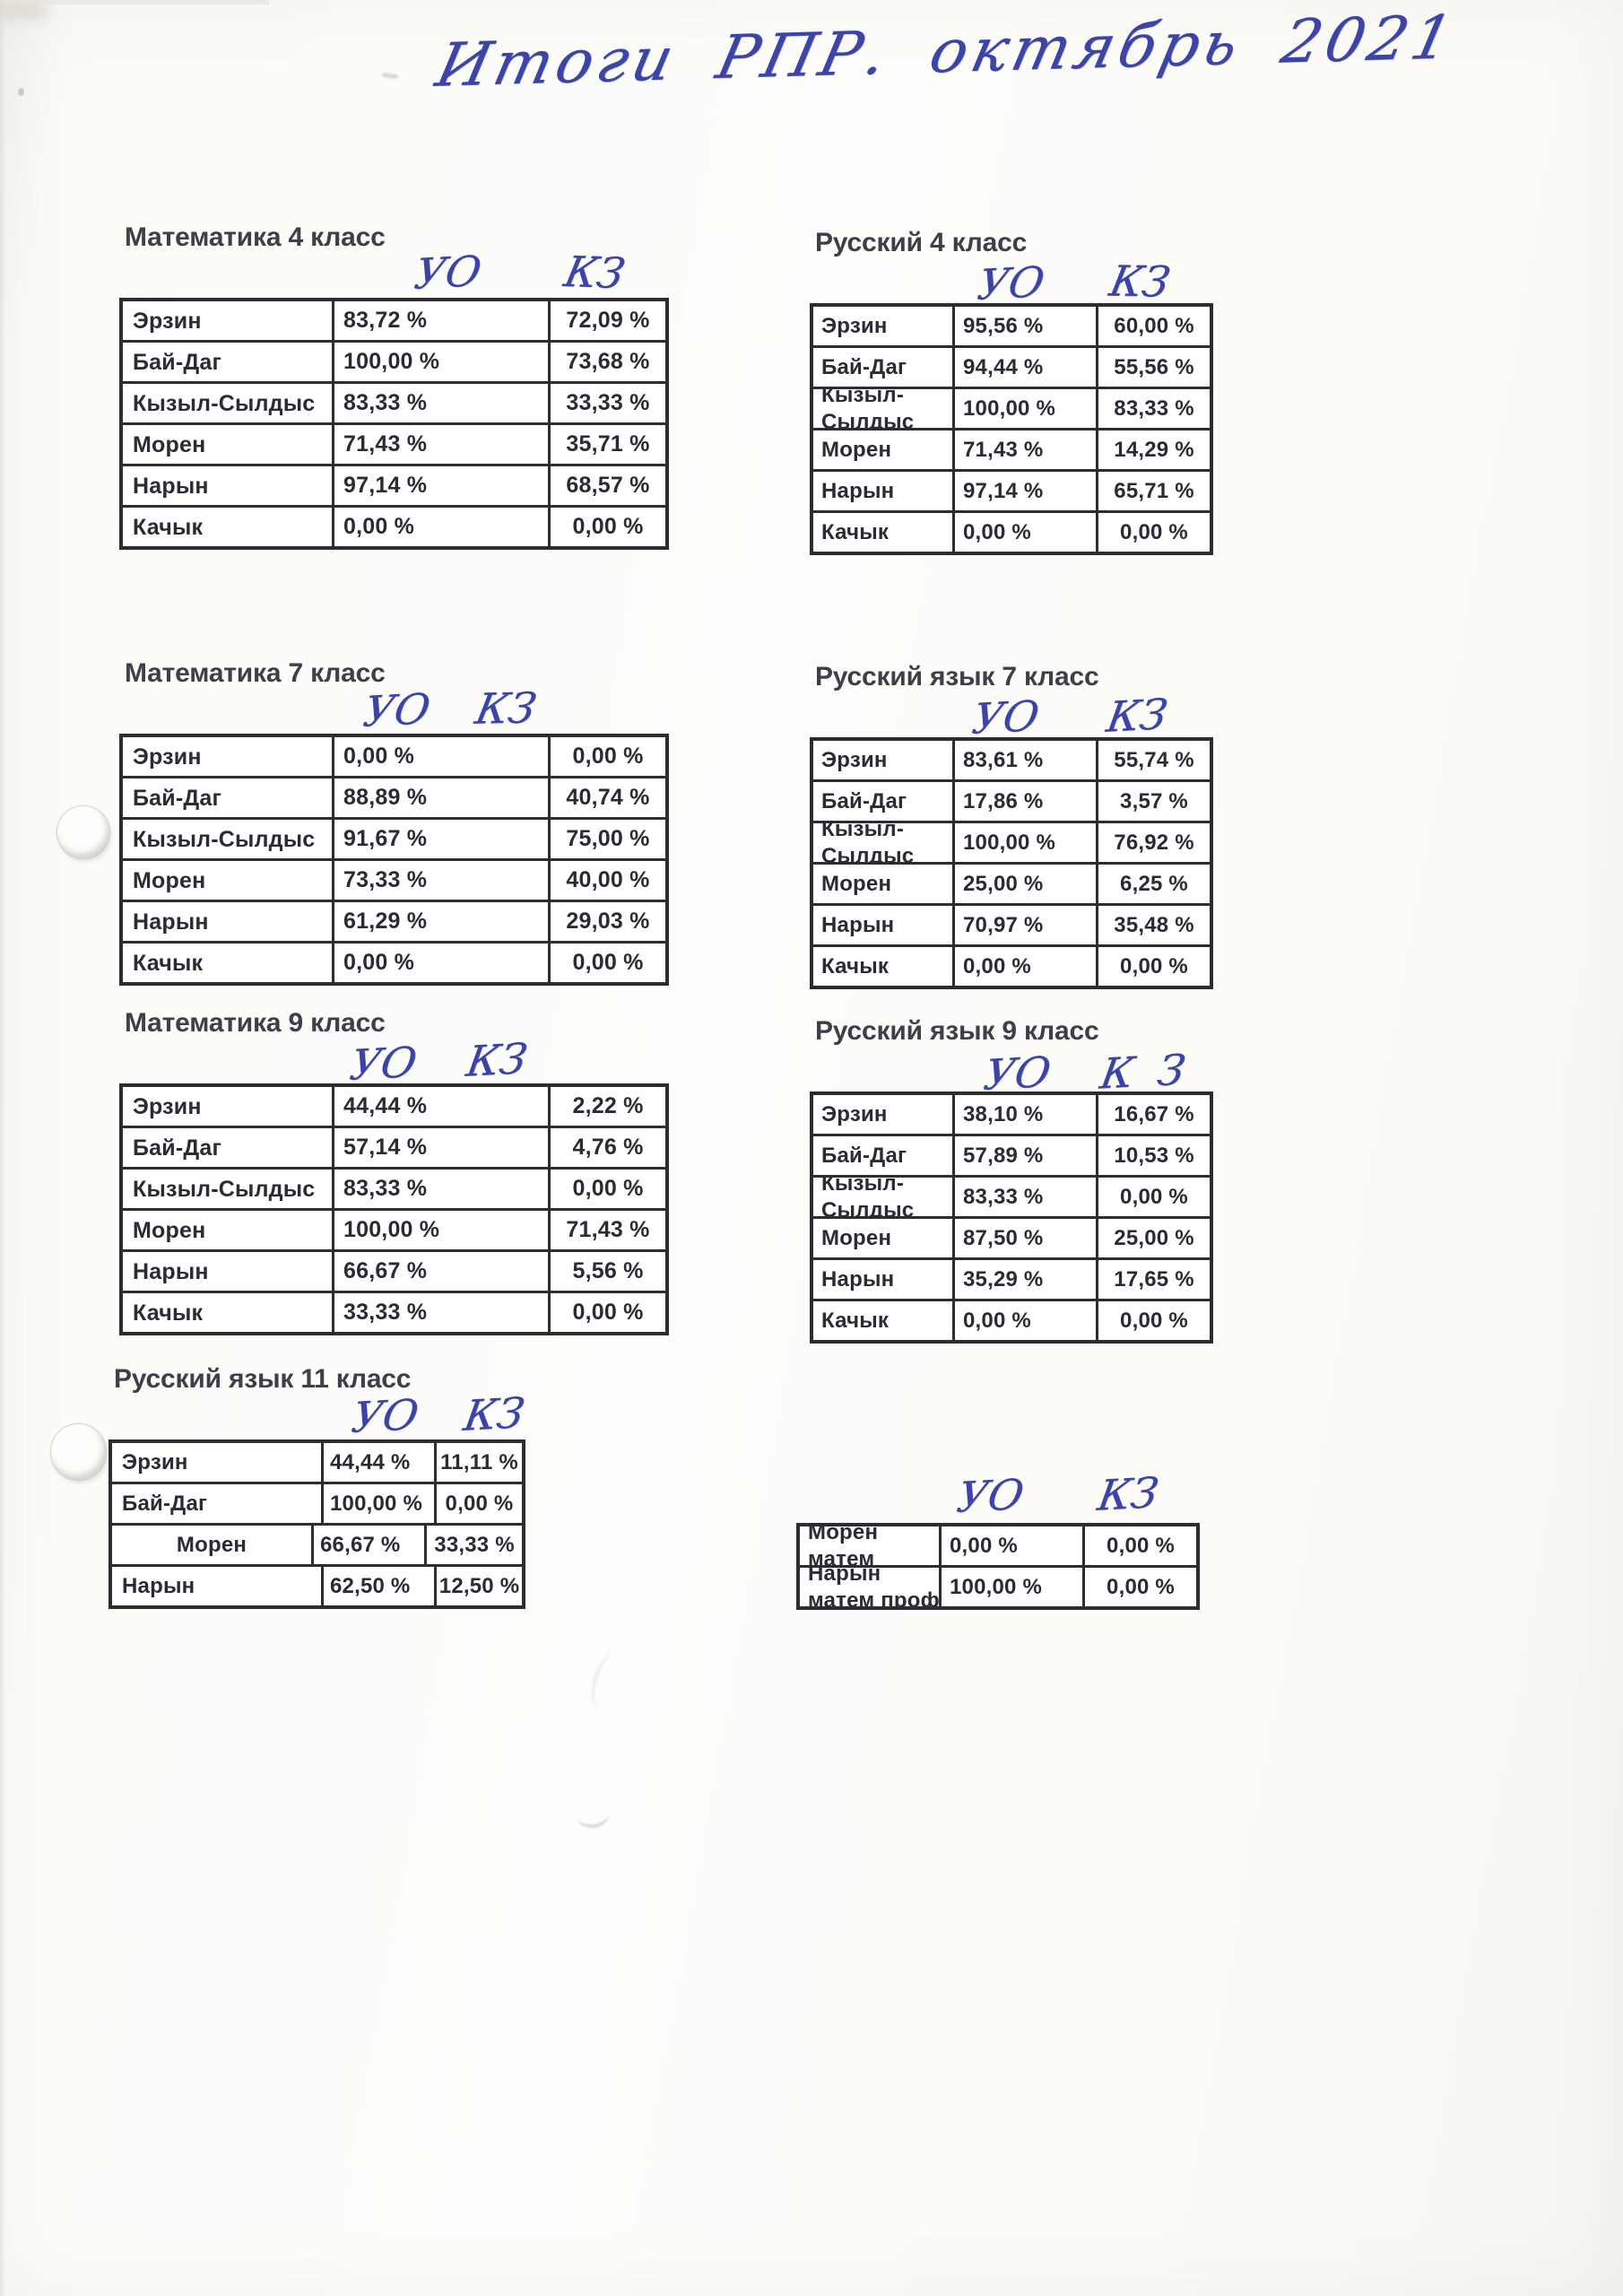 The height and width of the screenshot is (2296, 1623). I want to click on uo-value-cell: 61,29 %, so click(440, 921).